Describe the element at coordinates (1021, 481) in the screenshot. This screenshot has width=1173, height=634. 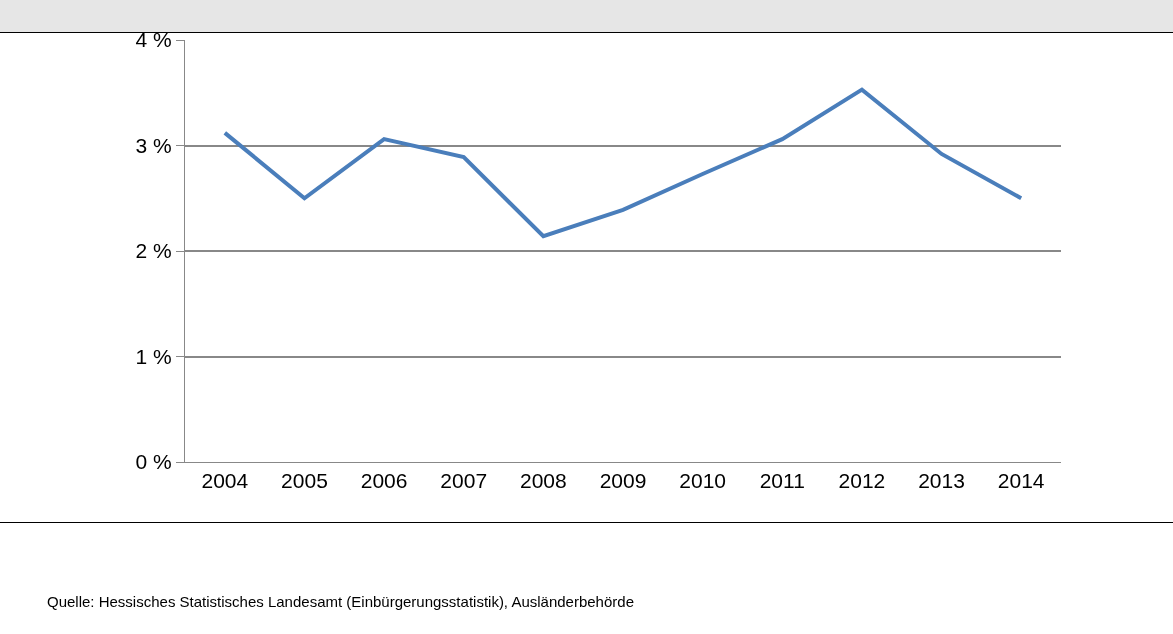
I see `x-tick-label: 2014` at that location.